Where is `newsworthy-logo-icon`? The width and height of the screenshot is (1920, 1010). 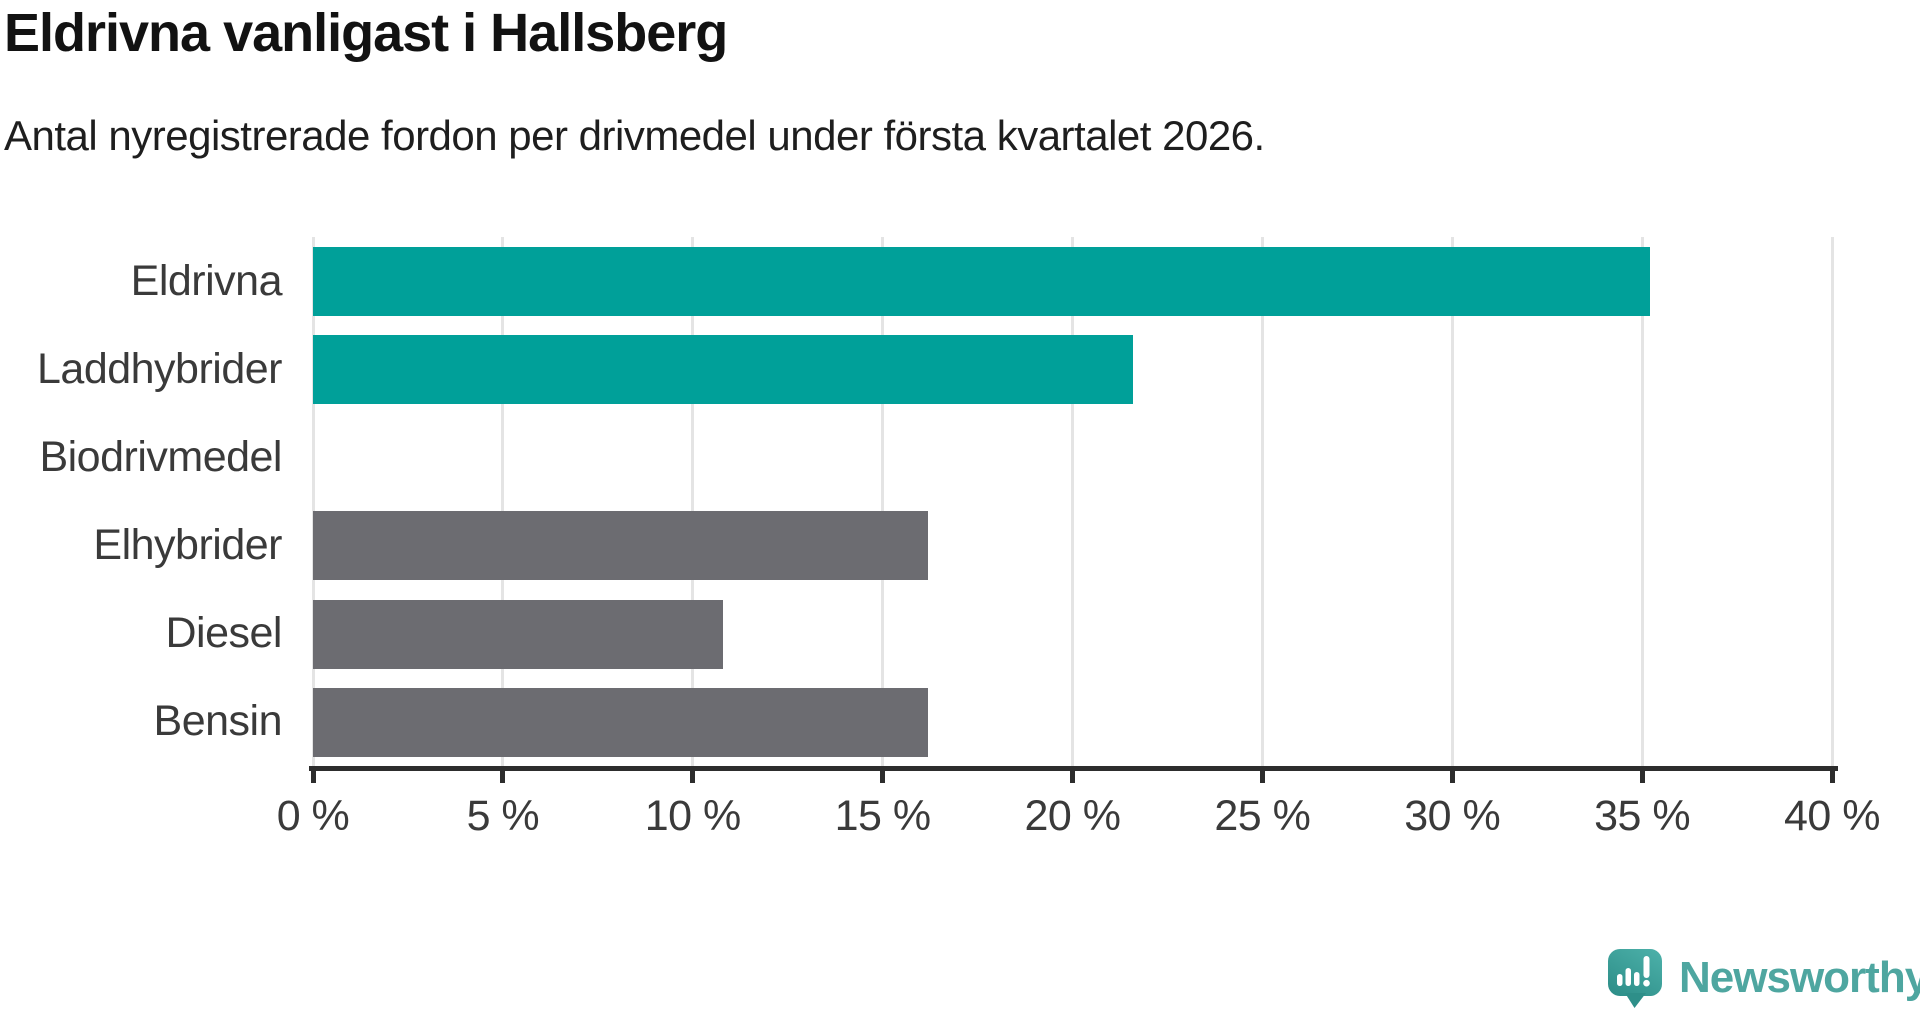 newsworthy-logo-icon is located at coordinates (1635, 978).